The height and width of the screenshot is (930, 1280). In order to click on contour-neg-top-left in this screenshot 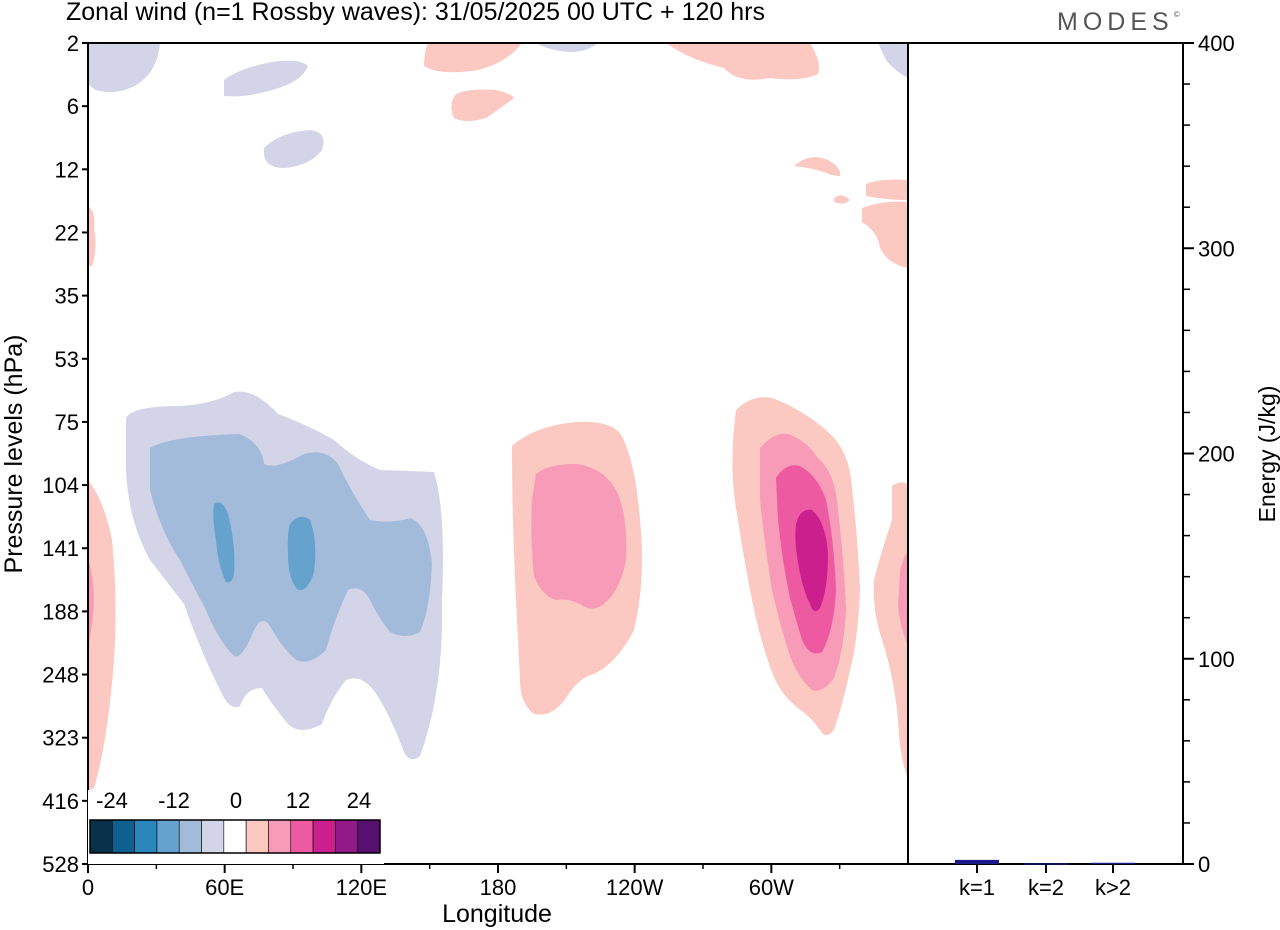, I will do `click(124, 67)`.